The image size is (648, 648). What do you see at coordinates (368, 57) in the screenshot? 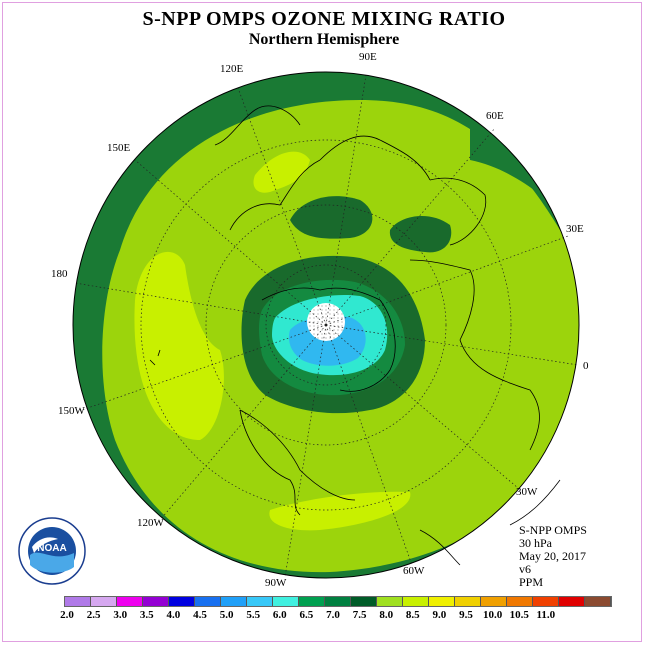
I see `lon-label: 90E` at bounding box center [368, 57].